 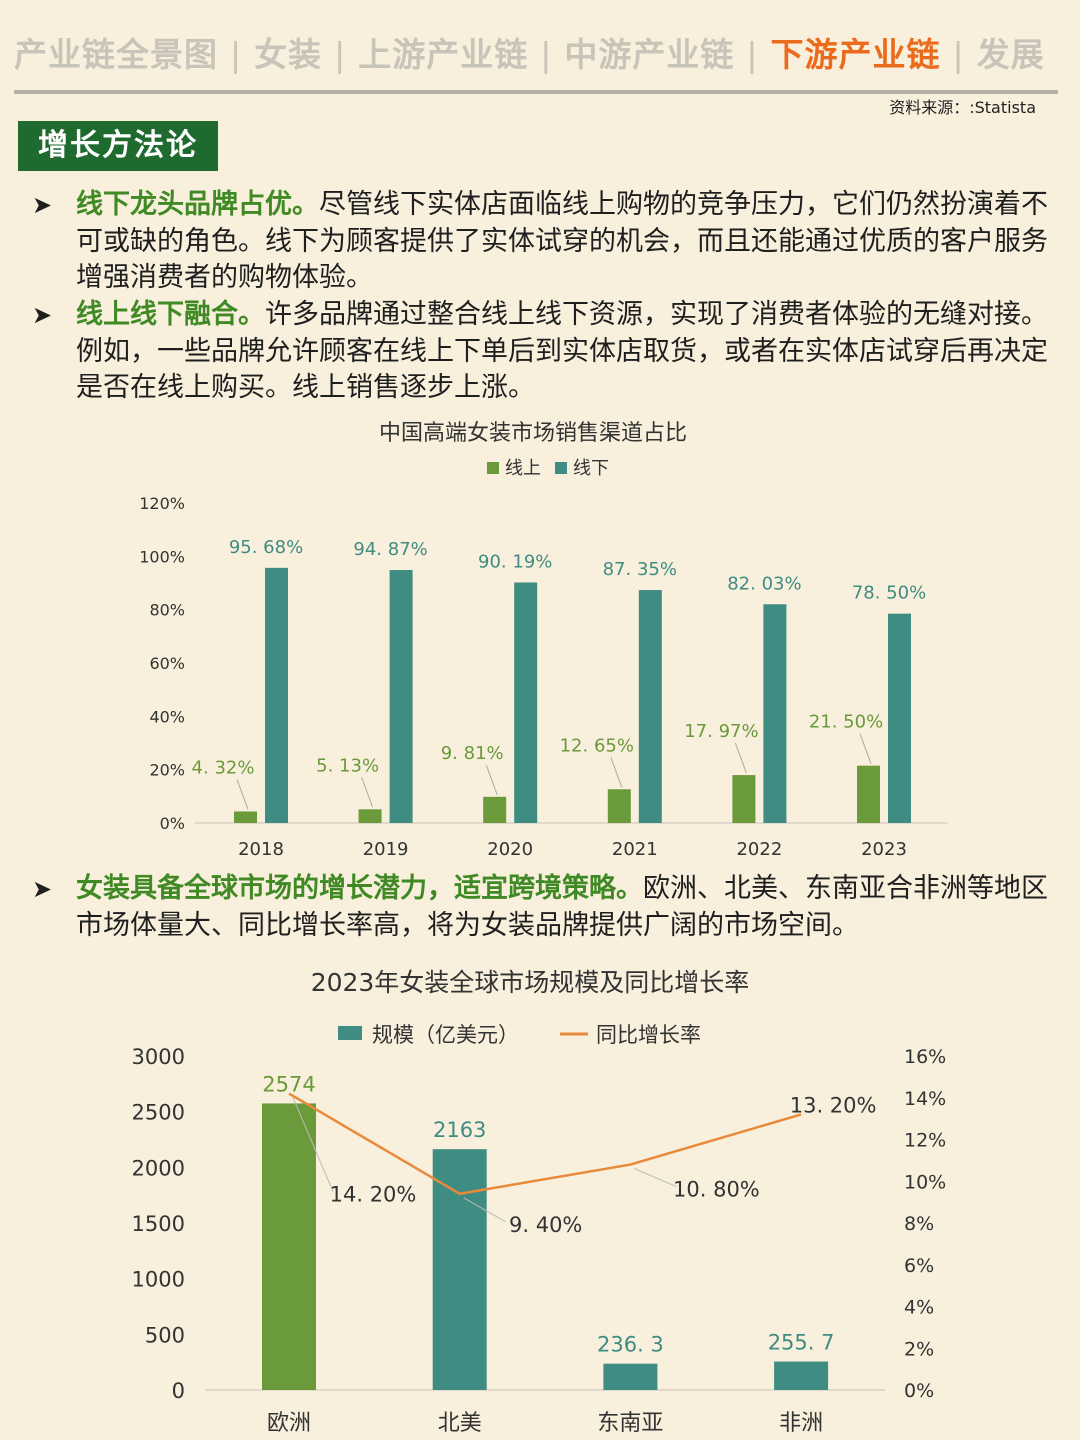 What do you see at coordinates (925, 1099) in the screenshot?
I see `y2-tick-label: 14%` at bounding box center [925, 1099].